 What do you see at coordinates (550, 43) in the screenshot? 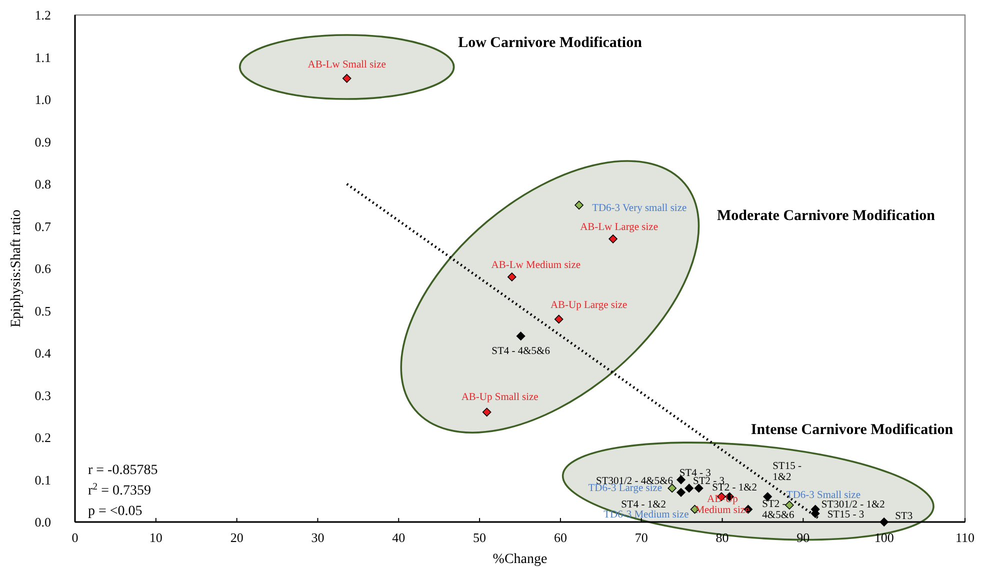
I see `annotation: Low Carnivore Modification` at bounding box center [550, 43].